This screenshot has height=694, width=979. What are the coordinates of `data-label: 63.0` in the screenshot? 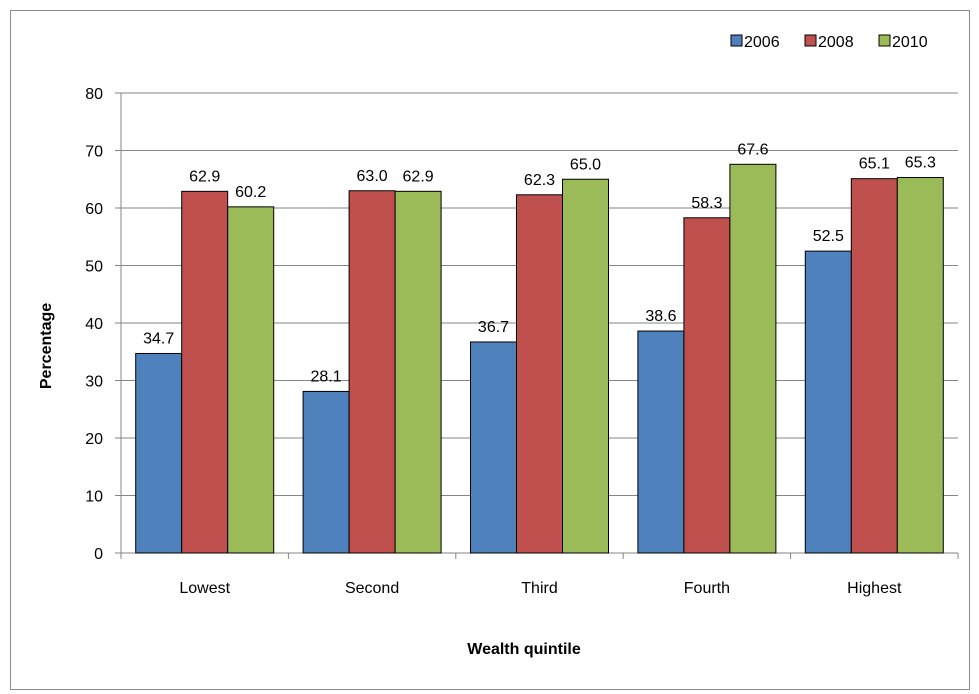 It's located at (372, 176).